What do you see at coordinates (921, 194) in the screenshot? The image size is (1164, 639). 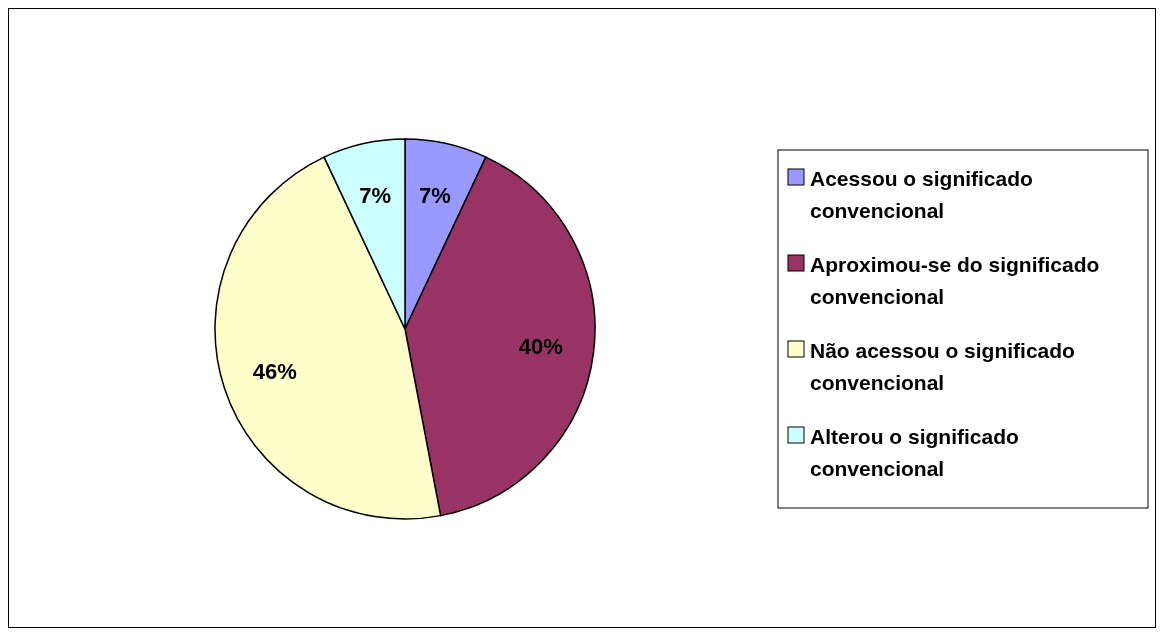 I see `legend-label: Acessou o significado convencional` at bounding box center [921, 194].